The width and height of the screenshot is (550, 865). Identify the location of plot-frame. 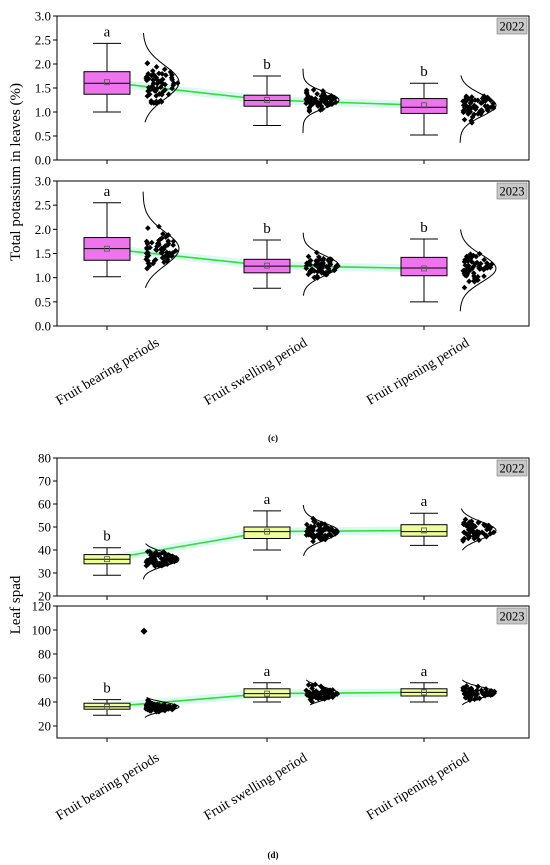
(293, 672).